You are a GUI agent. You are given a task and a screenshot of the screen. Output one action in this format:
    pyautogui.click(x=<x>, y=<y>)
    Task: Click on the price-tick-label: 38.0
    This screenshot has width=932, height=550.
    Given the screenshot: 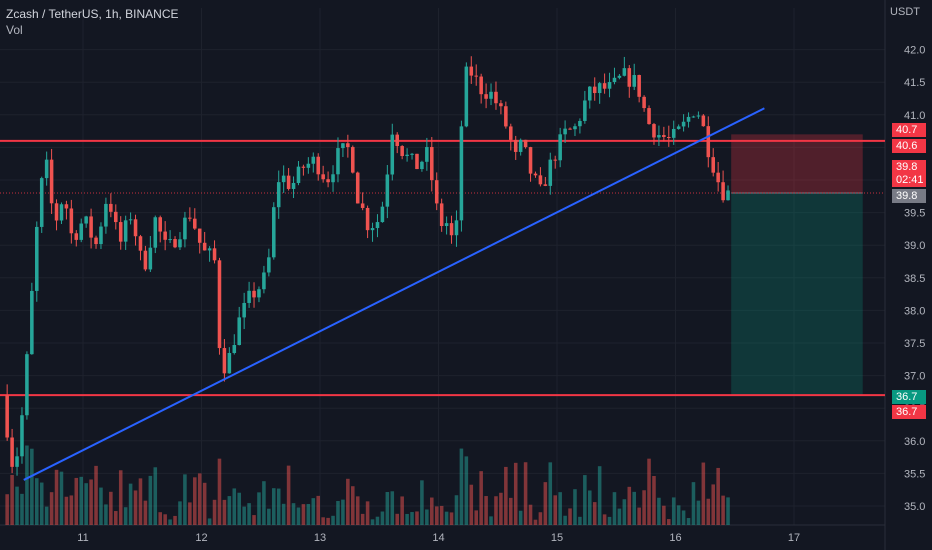 What is the action you would take?
    pyautogui.click(x=914, y=311)
    